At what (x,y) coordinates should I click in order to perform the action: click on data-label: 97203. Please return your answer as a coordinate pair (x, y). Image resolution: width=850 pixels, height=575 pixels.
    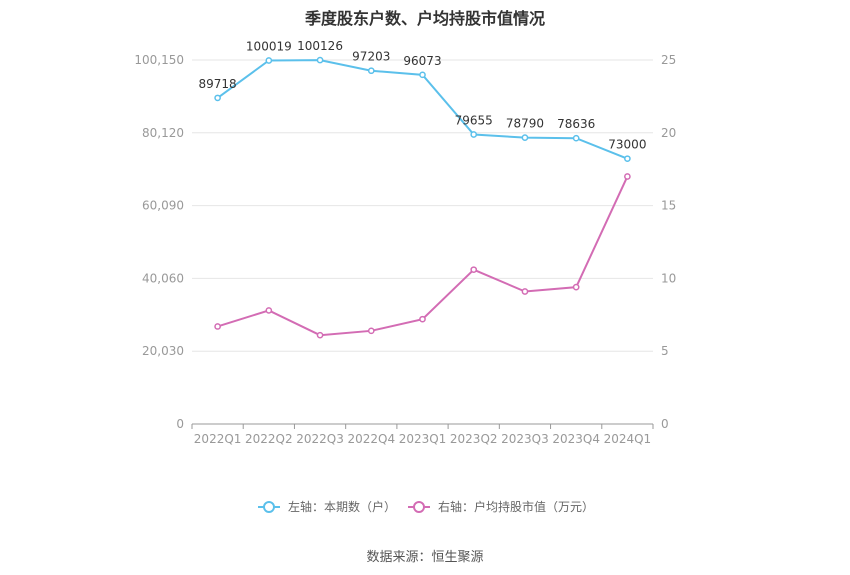
    Looking at the image, I should click on (371, 57).